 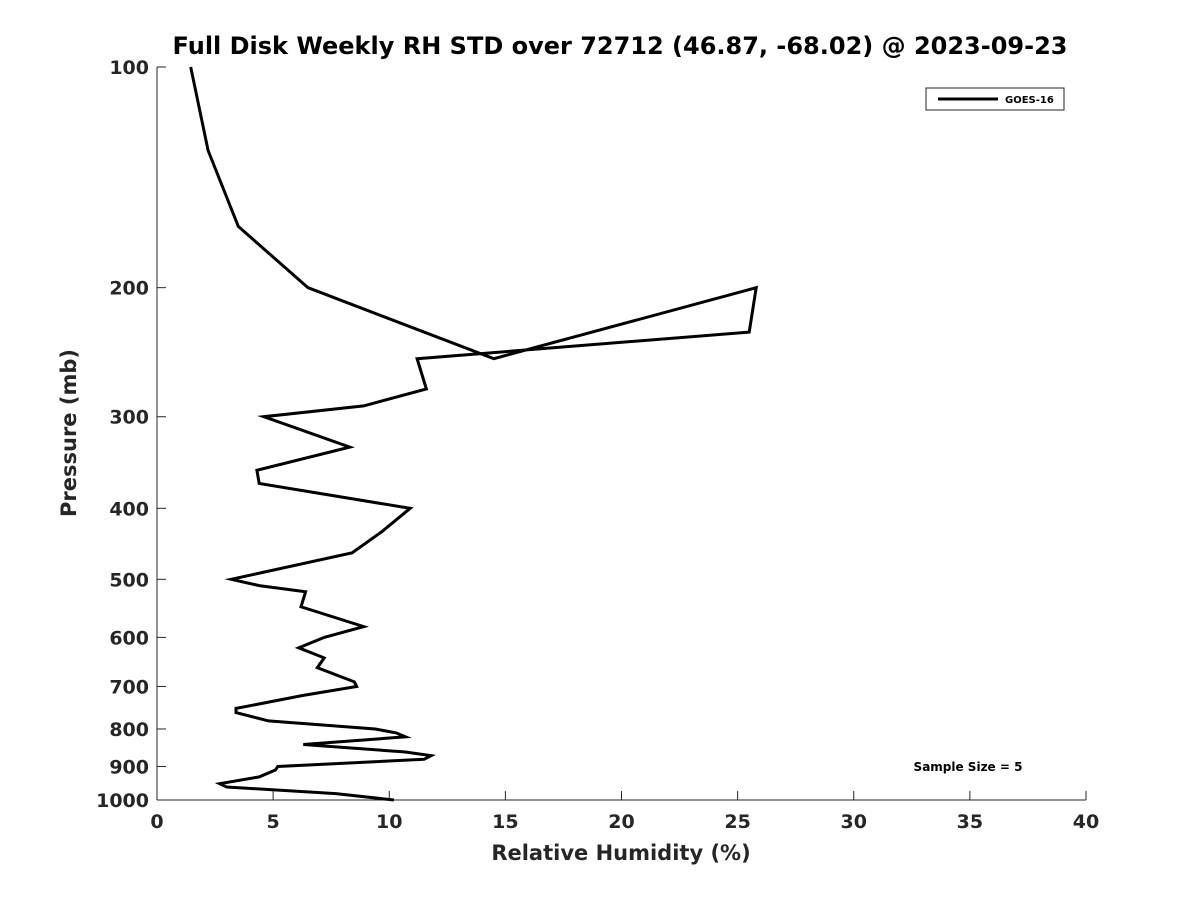 What do you see at coordinates (122, 801) in the screenshot?
I see `y-tick-label: 1000` at bounding box center [122, 801].